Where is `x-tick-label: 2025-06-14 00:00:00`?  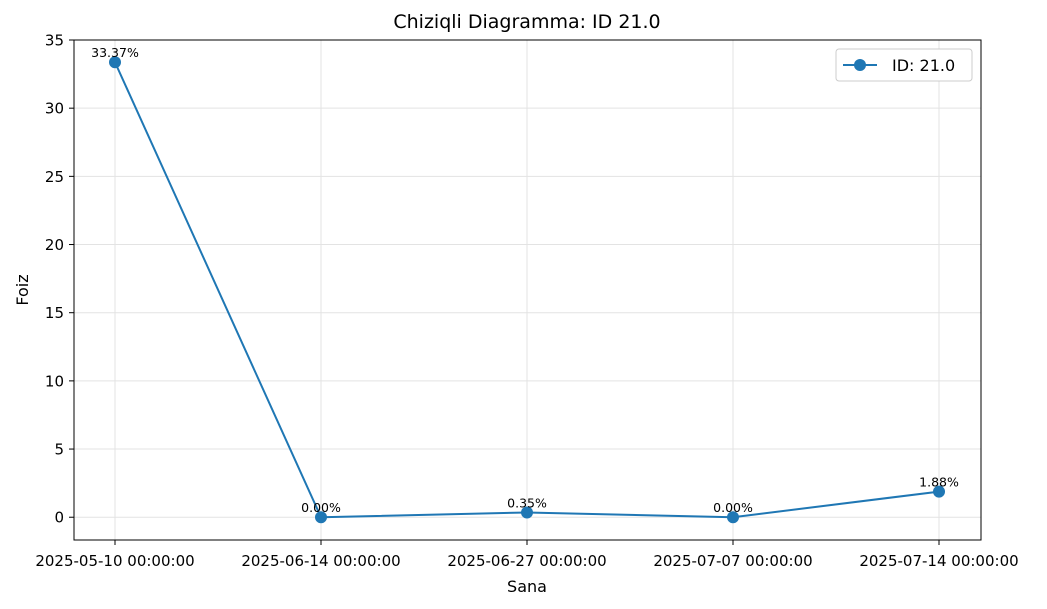 x-tick-label: 2025-06-14 00:00:00 is located at coordinates (320, 561).